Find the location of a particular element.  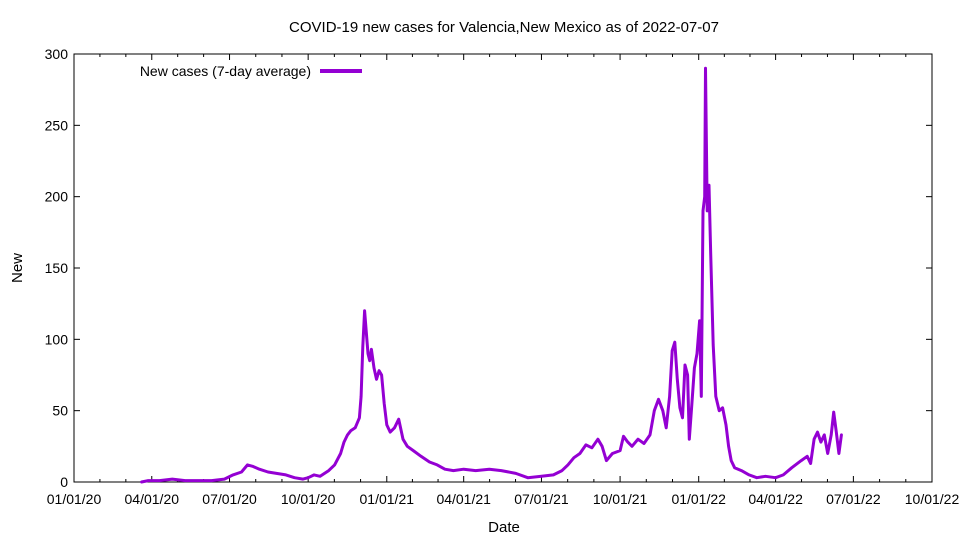

x-tick-label: 04/01/21 is located at coordinates (463, 499).